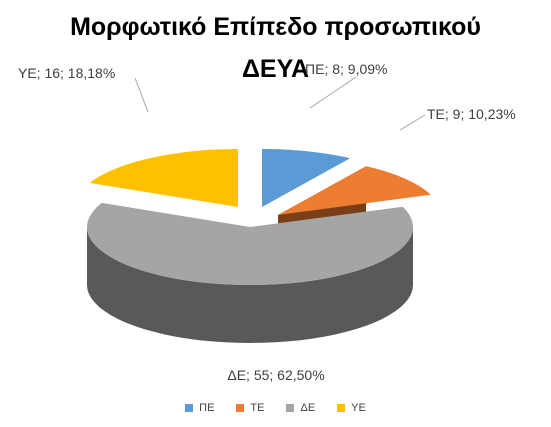 This screenshot has width=551, height=427. Describe the element at coordinates (257, 408) in the screenshot. I see `legend-label: ΤΕ` at that location.